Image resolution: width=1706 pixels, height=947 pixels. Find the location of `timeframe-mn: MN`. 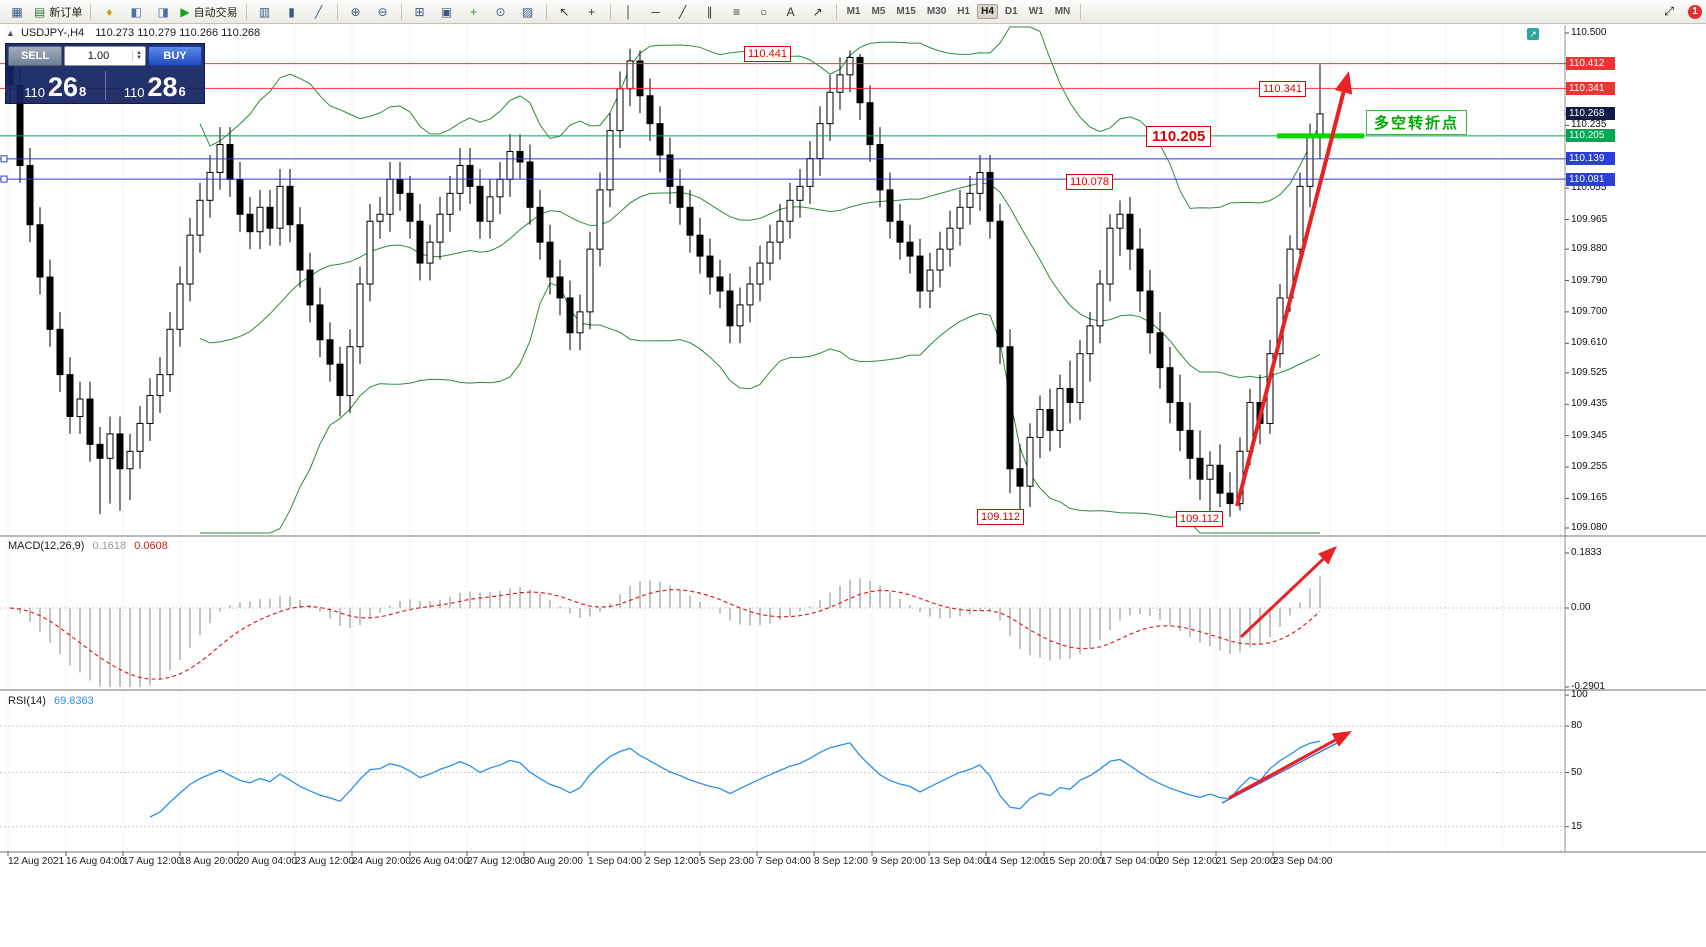

timeframe-mn: MN is located at coordinates (1062, 11).